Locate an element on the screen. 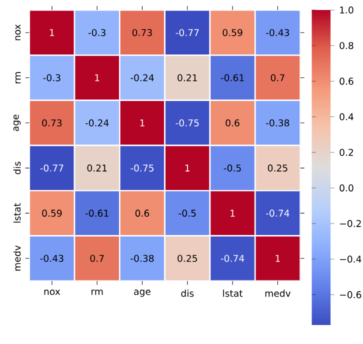 This screenshot has width=363, height=344. color-bar-label: 0.0 is located at coordinates (347, 188).